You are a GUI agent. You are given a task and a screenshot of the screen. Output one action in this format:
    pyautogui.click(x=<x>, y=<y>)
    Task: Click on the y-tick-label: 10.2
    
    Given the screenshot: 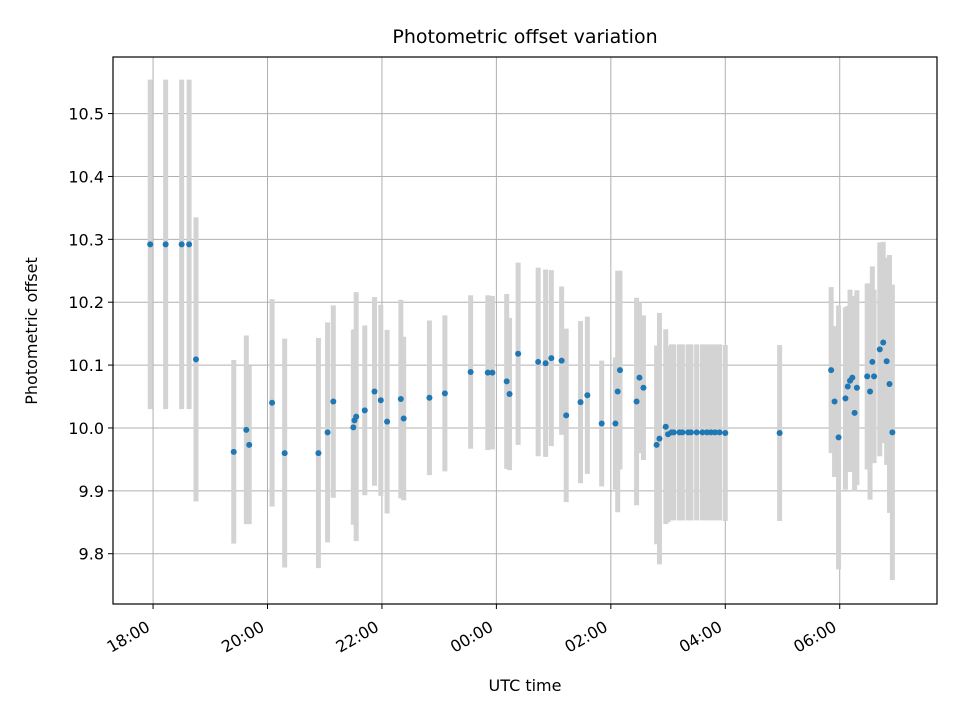 What is the action you would take?
    pyautogui.click(x=86, y=302)
    